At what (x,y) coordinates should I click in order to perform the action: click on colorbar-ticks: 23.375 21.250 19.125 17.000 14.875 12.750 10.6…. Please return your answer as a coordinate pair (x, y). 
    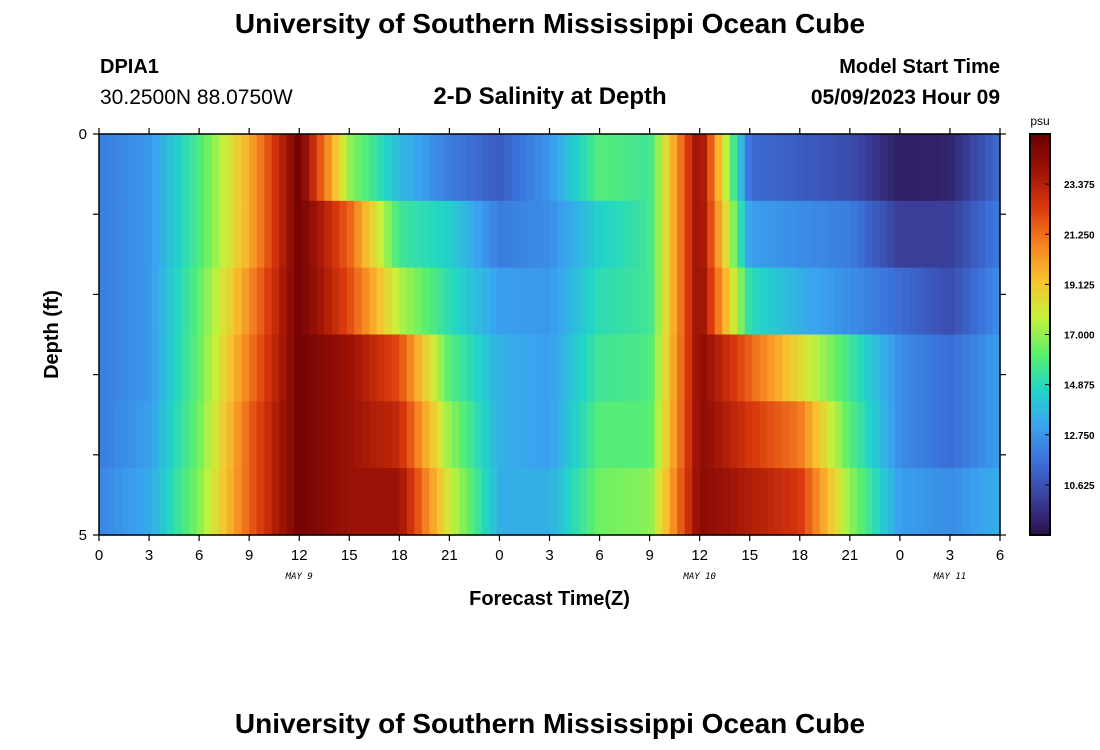
    Looking at the image, I should click on (1070, 336).